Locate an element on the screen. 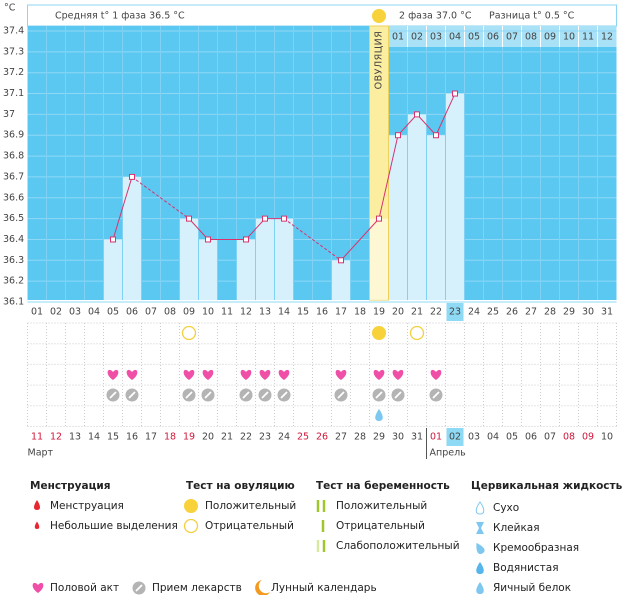 This screenshot has height=595, width=626. legend-title: Тест на беременность is located at coordinates (383, 486).